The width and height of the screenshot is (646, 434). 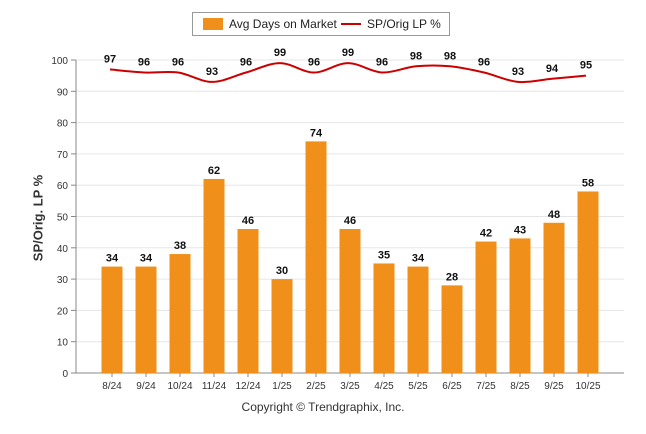 I want to click on legend-swatch-line, so click(x=351, y=24).